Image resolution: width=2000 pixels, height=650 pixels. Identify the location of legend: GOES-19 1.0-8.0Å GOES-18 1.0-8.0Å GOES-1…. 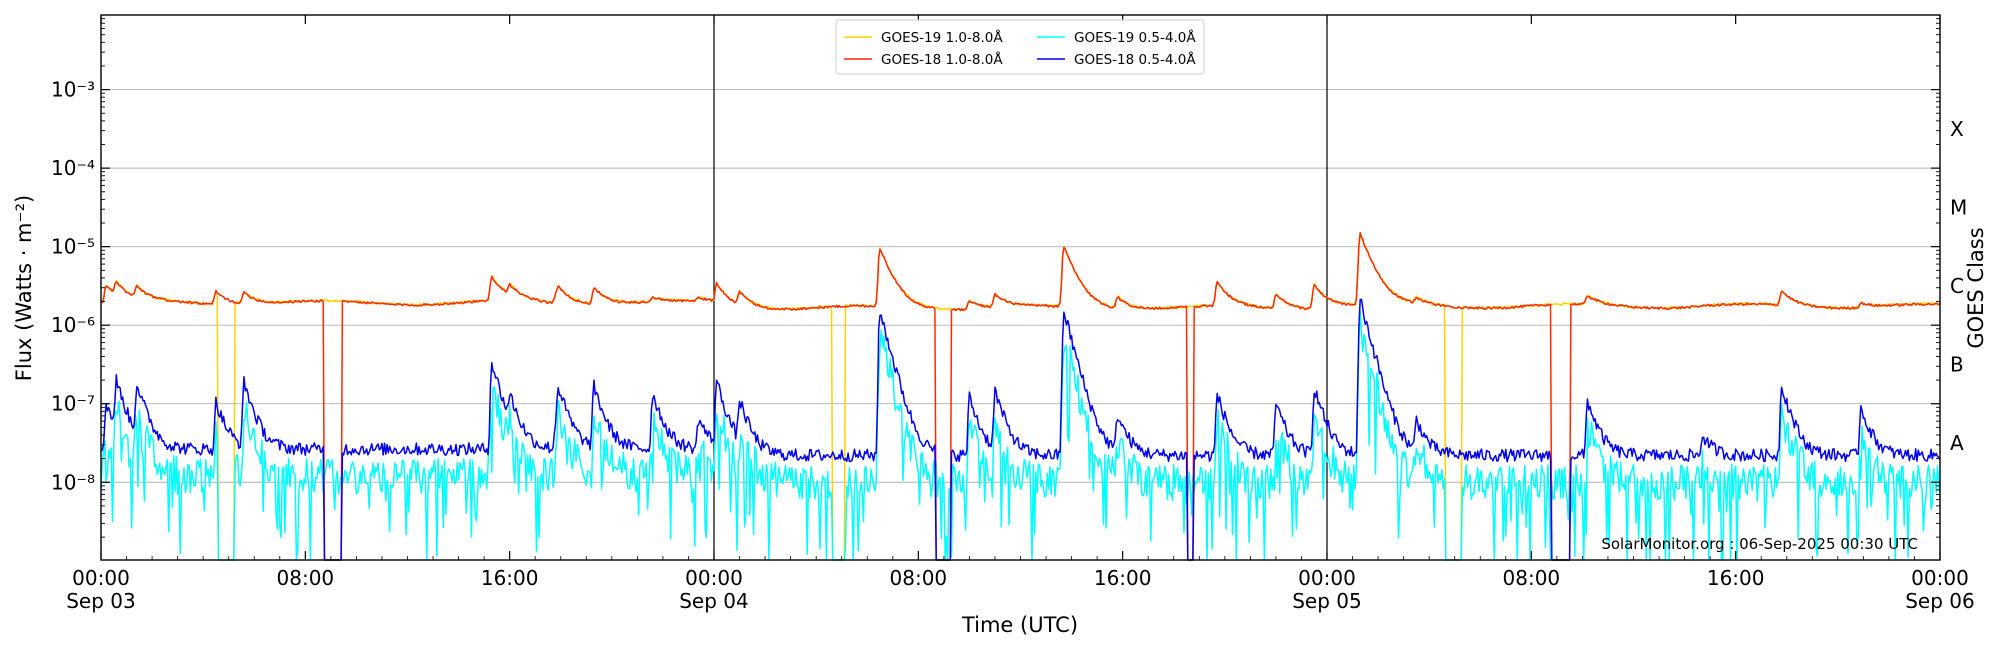
(1020, 47).